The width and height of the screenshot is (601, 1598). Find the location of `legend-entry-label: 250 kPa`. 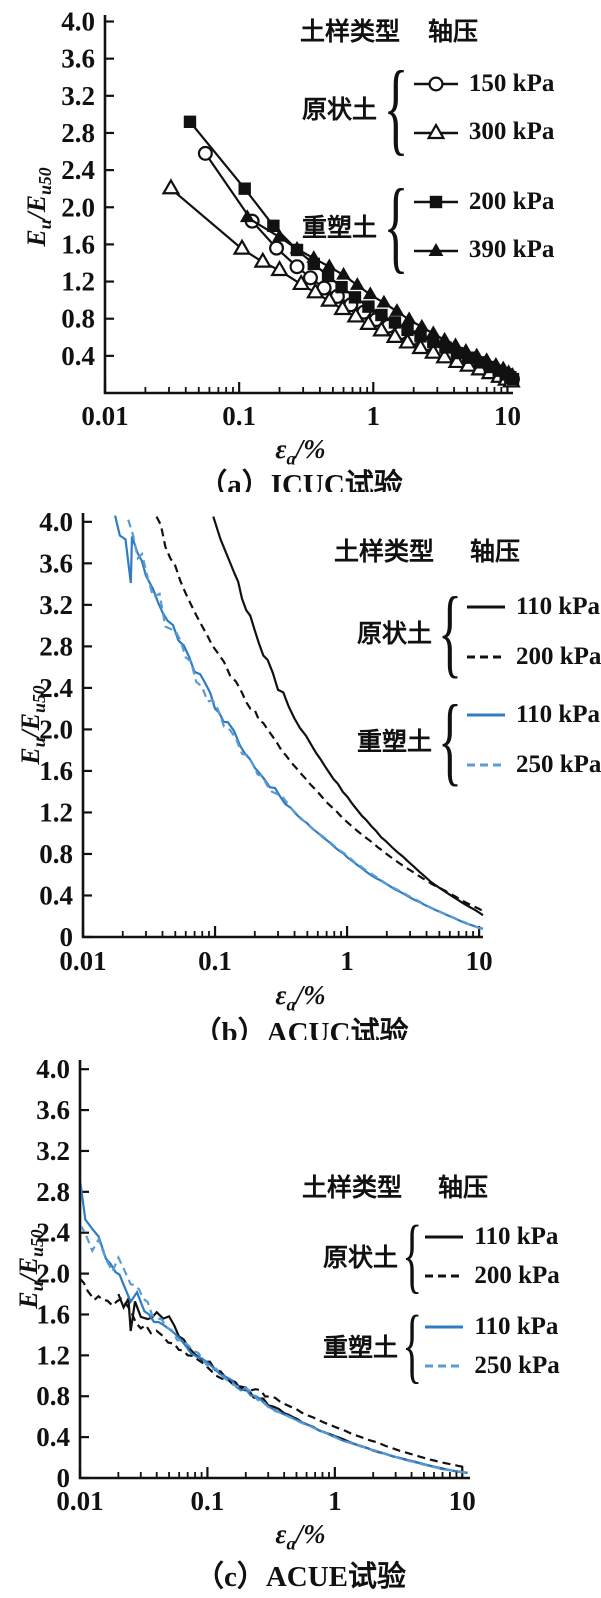

legend-entry-label: 250 kPa is located at coordinates (558, 764).